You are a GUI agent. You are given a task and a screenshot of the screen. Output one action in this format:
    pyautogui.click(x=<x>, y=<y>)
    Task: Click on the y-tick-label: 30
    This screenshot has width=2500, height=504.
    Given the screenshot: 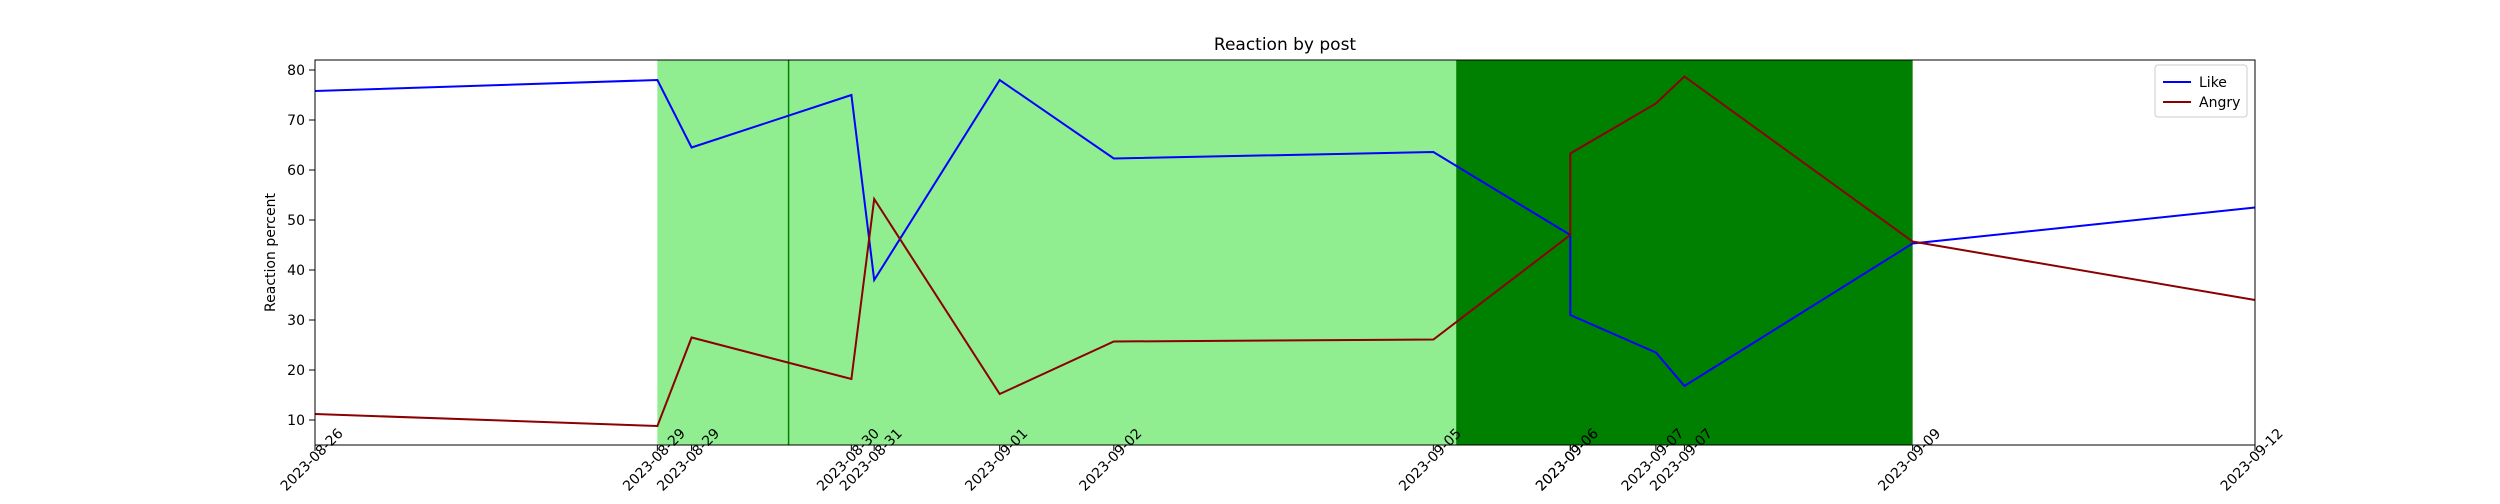 What is the action you would take?
    pyautogui.click(x=296, y=321)
    